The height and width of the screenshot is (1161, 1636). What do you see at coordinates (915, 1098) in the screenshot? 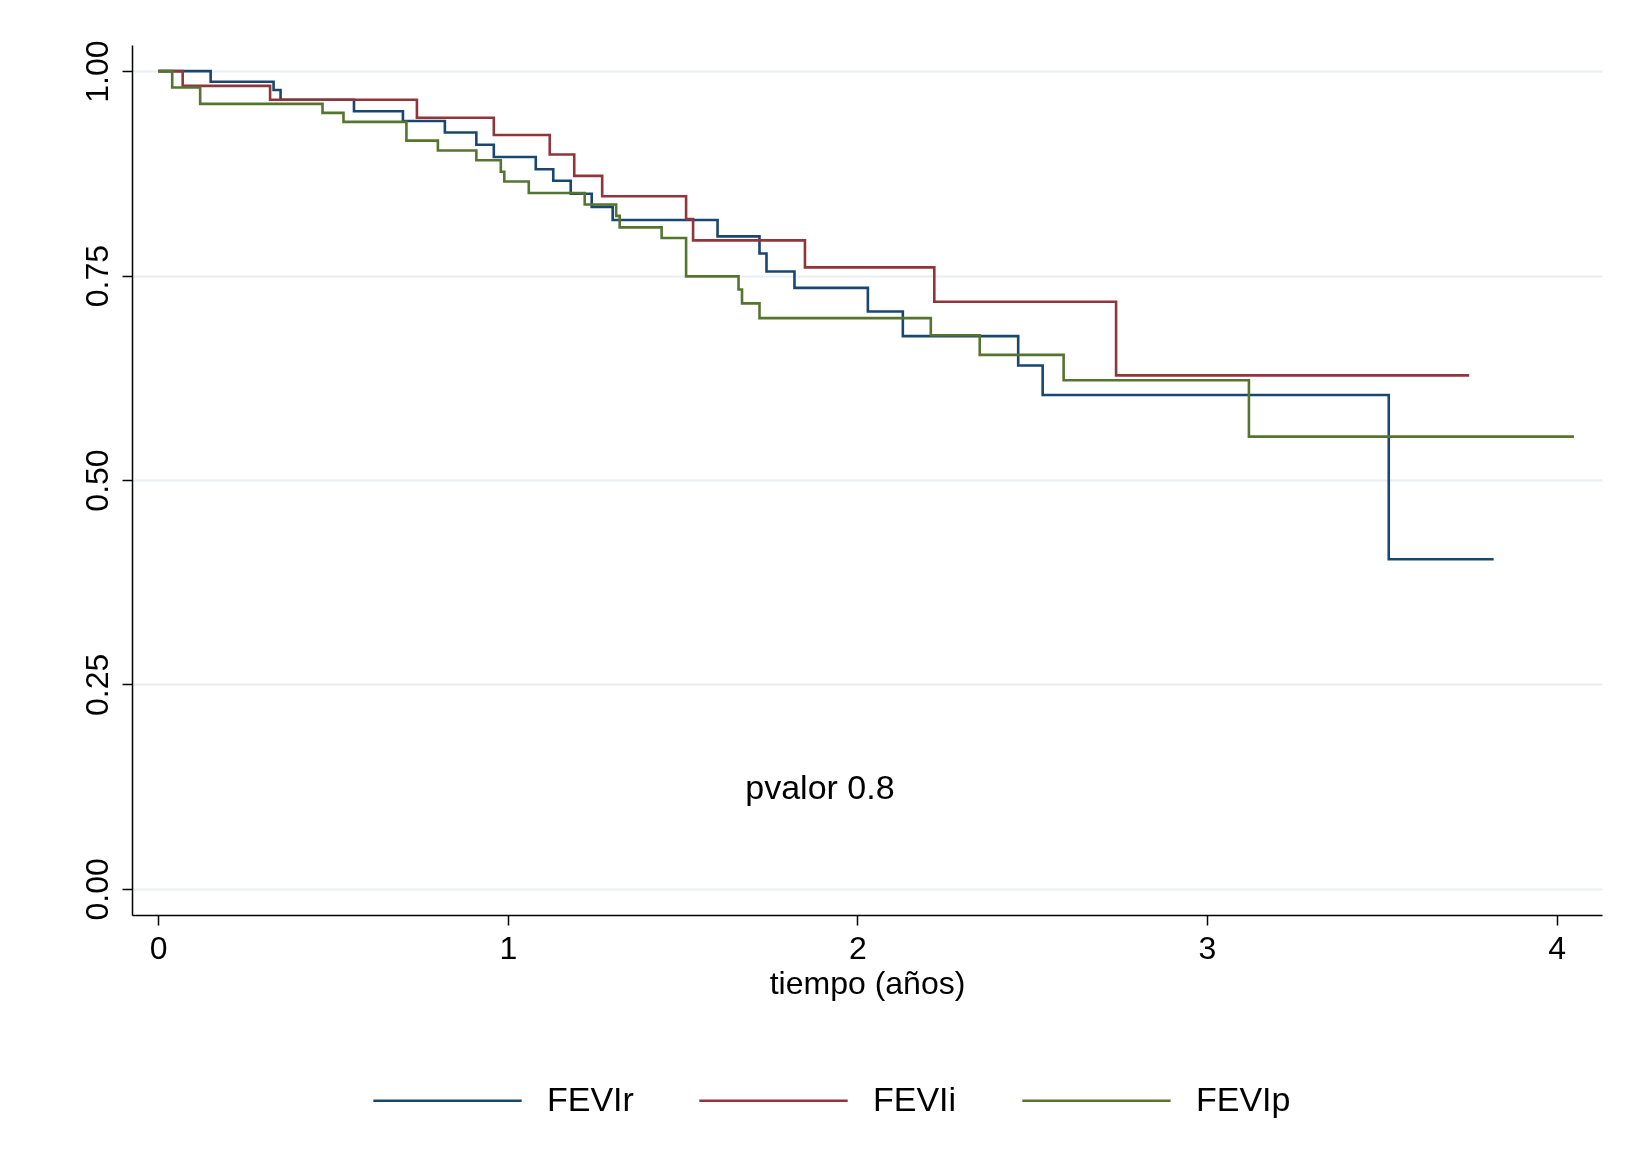
I see `legend-label: FEVIi` at bounding box center [915, 1098].